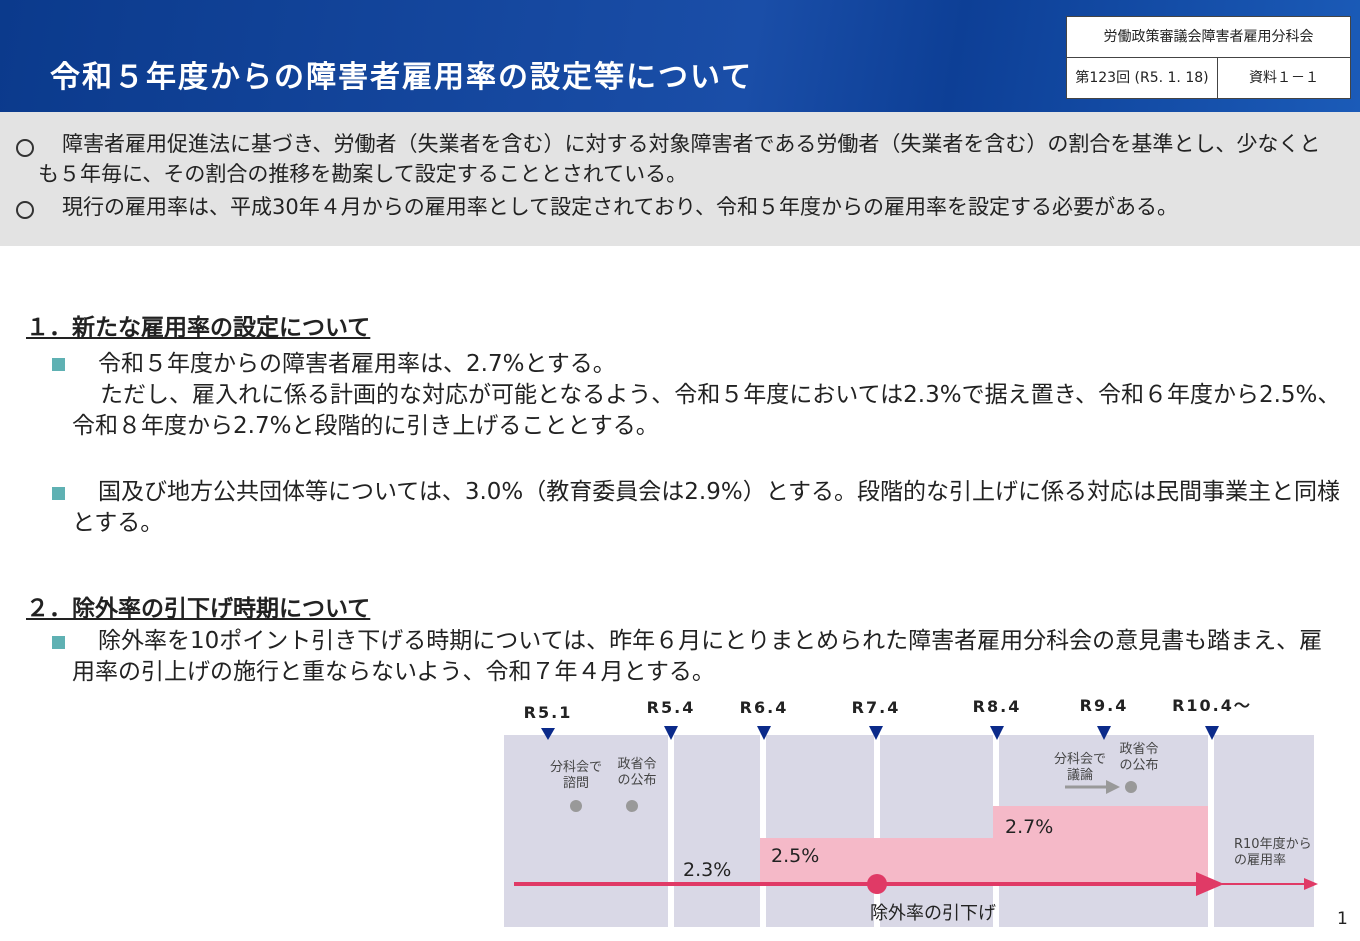 The height and width of the screenshot is (941, 1360). What do you see at coordinates (1284, 78) in the screenshot?
I see `doc-id: 資料１－１` at bounding box center [1284, 78].